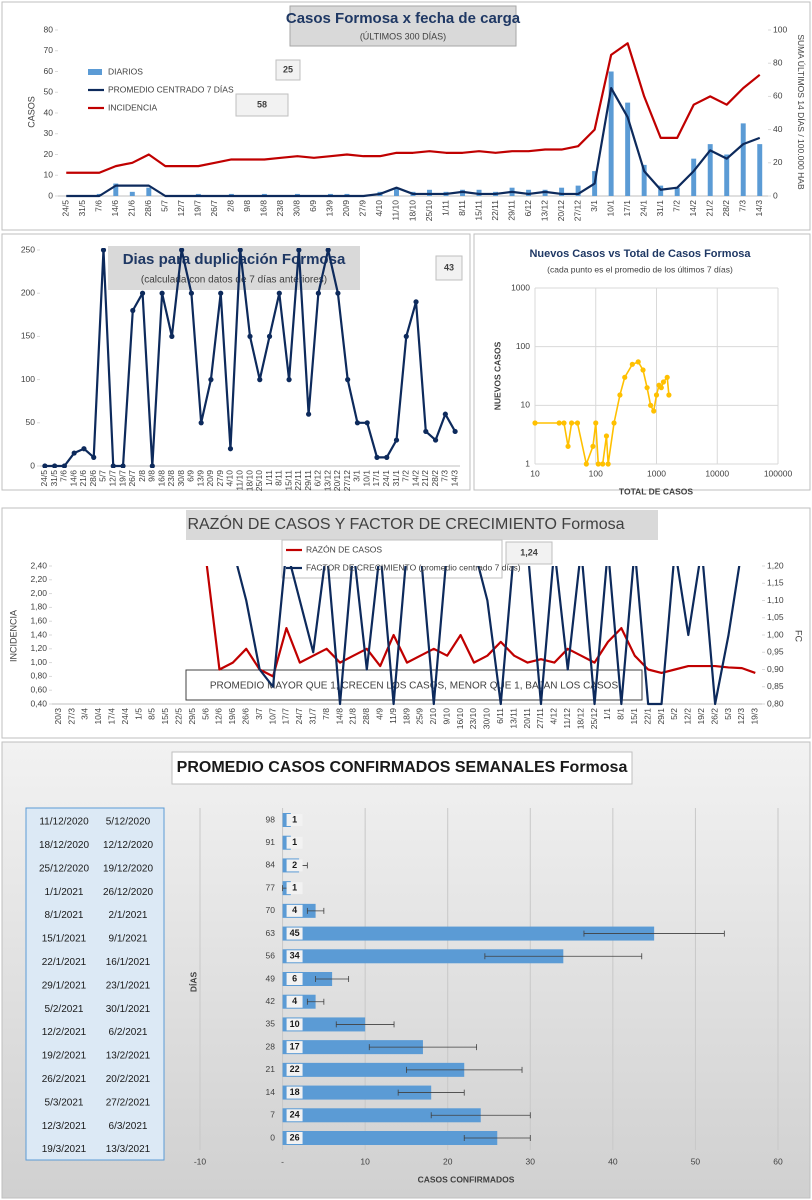  What do you see at coordinates (132, 107) in the screenshot?
I see `legend-label: INCIDENCIA` at bounding box center [132, 107].